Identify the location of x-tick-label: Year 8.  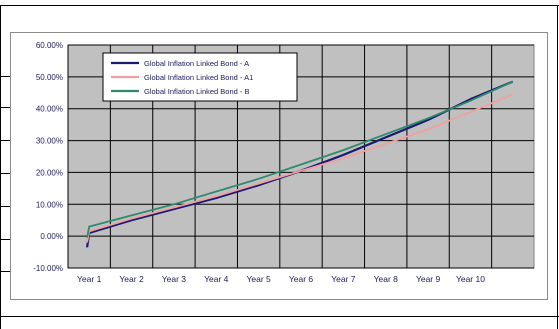
(386, 279).